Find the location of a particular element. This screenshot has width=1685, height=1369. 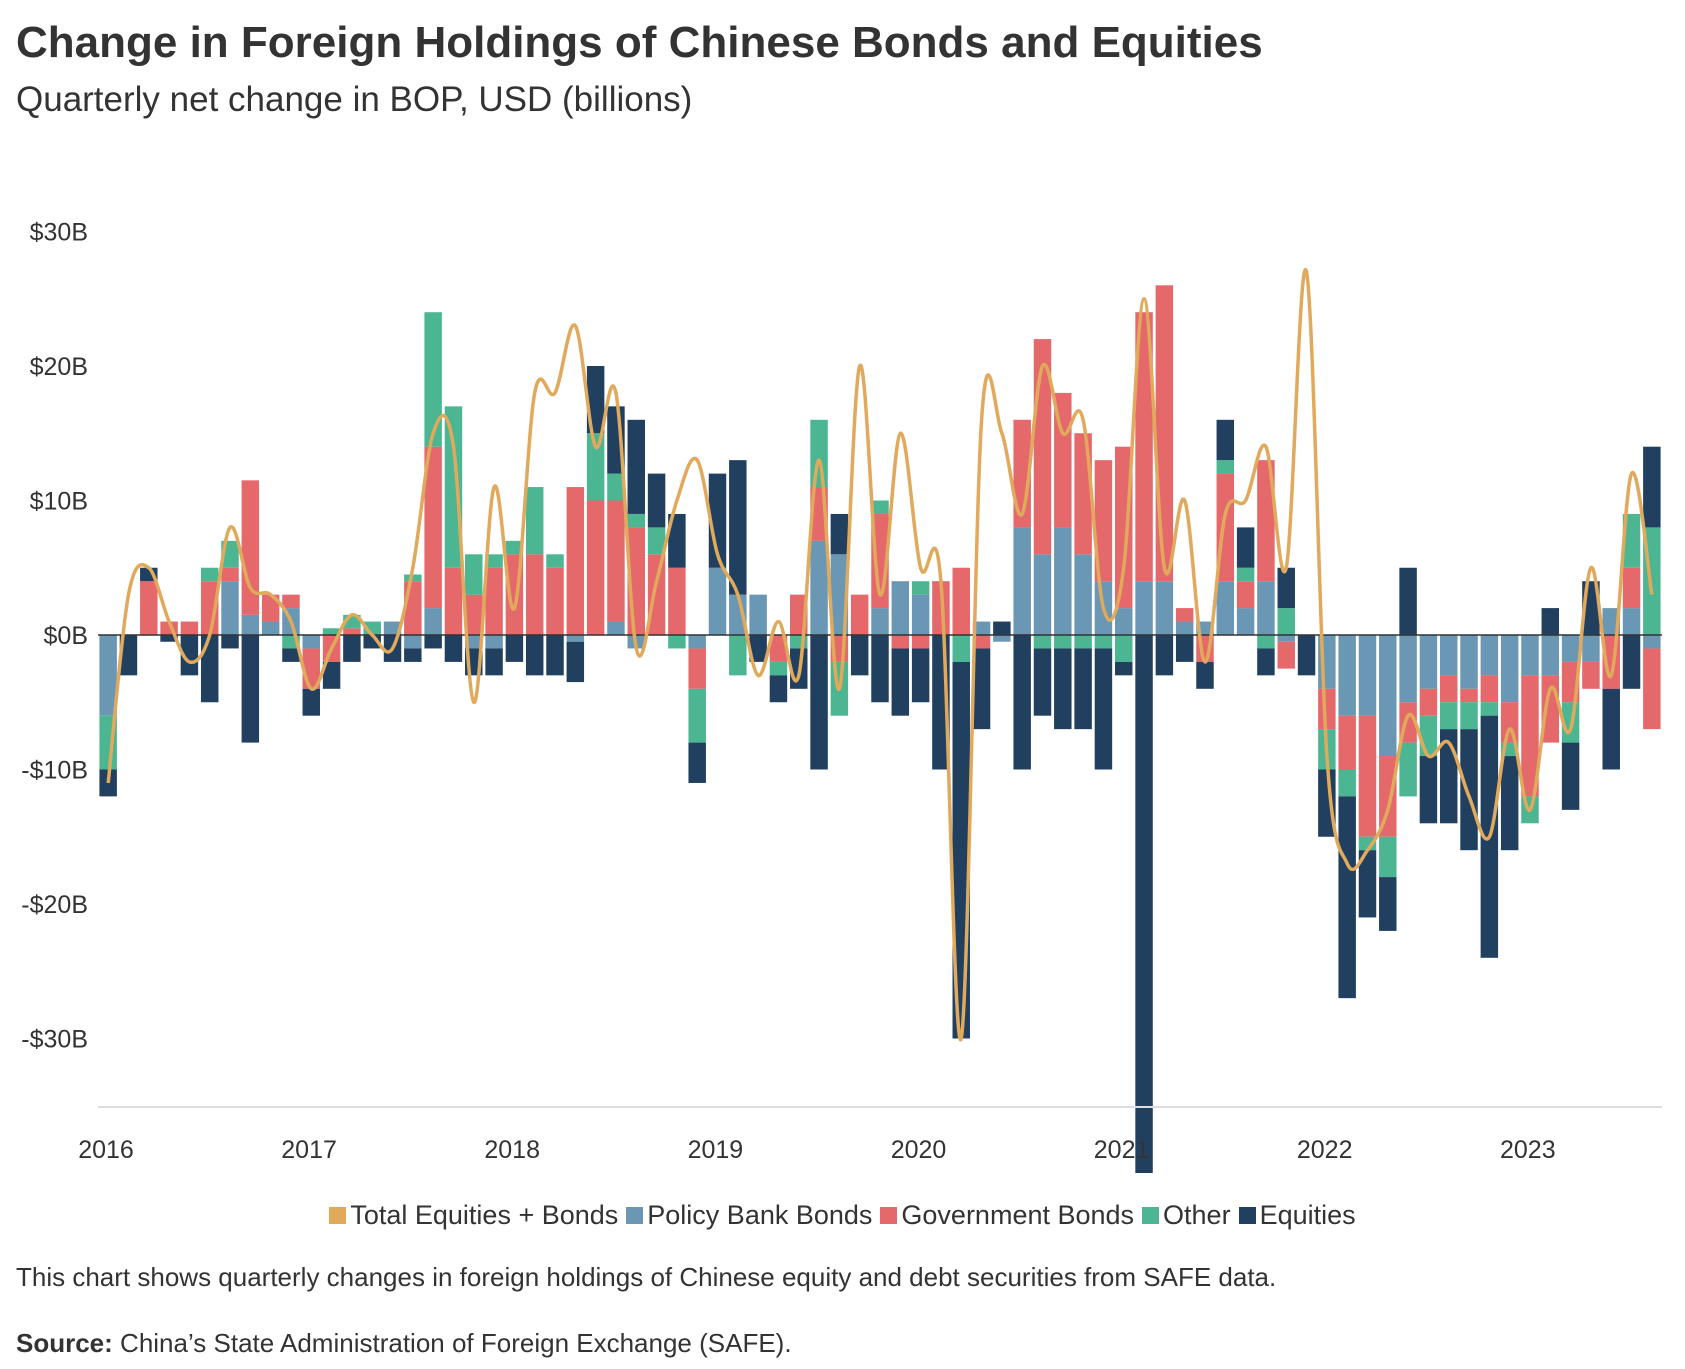

legend-item-other: Other is located at coordinates (1186, 1215).